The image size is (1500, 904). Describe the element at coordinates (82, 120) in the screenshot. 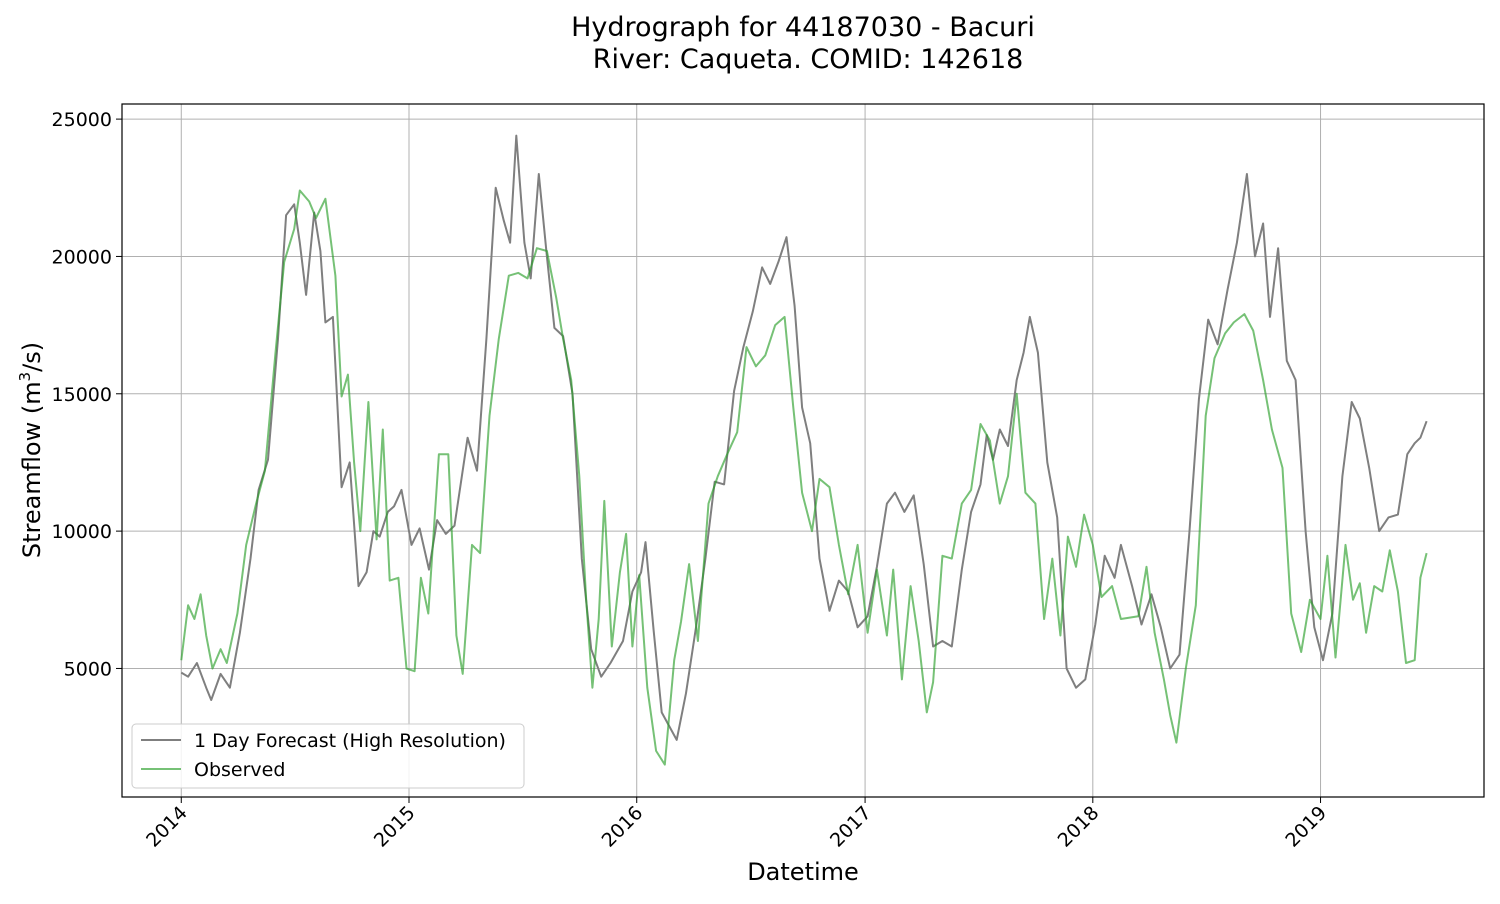

I see `y-tick-label: 25000` at that location.